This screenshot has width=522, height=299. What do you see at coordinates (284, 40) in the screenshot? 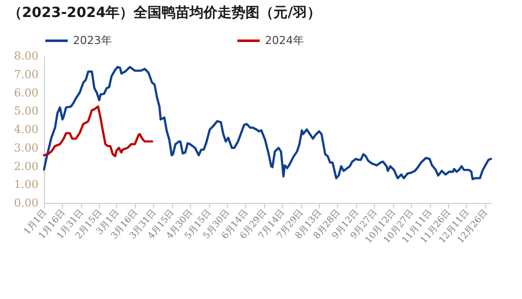
I see `legend-label: 2024年` at bounding box center [284, 40].